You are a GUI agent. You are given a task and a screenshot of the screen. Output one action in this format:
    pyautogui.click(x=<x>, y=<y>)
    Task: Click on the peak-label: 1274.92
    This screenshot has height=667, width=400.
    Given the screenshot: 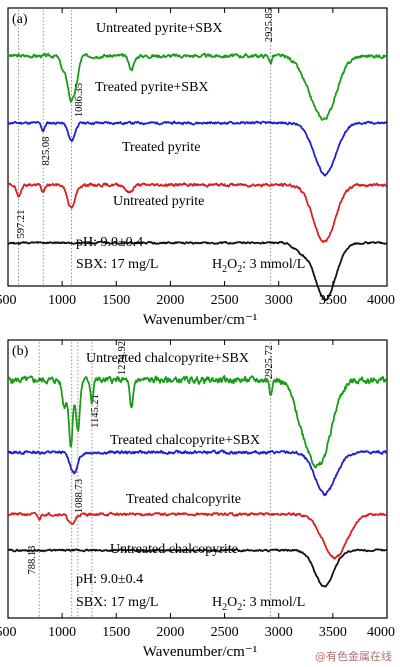 What is the action you would take?
    pyautogui.click(x=122, y=358)
    